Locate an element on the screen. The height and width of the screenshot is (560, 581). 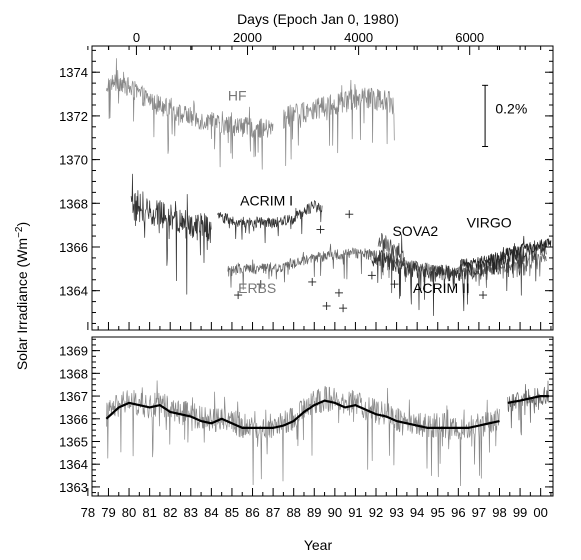
annotation-label: SOVA2 is located at coordinates (415, 231).